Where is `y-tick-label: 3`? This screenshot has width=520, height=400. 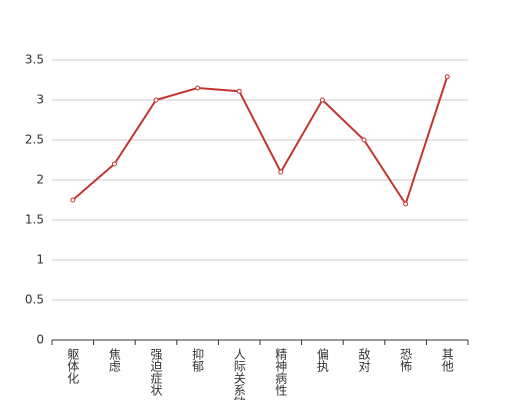
y-tick-label: 3 is located at coordinates (40, 100).